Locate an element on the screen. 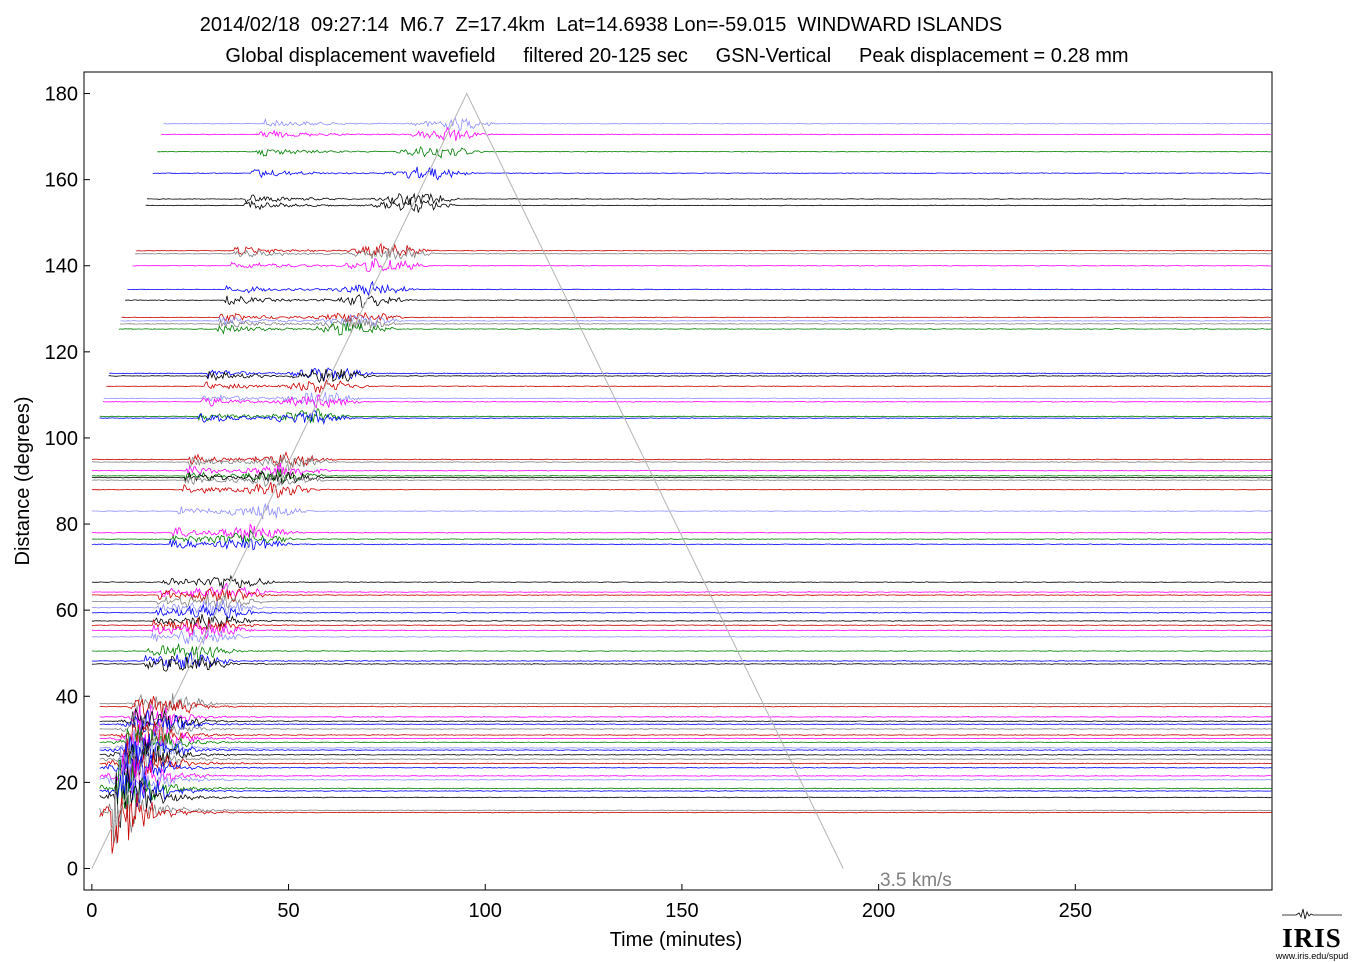  y-tick-label: 180 is located at coordinates (61, 95).